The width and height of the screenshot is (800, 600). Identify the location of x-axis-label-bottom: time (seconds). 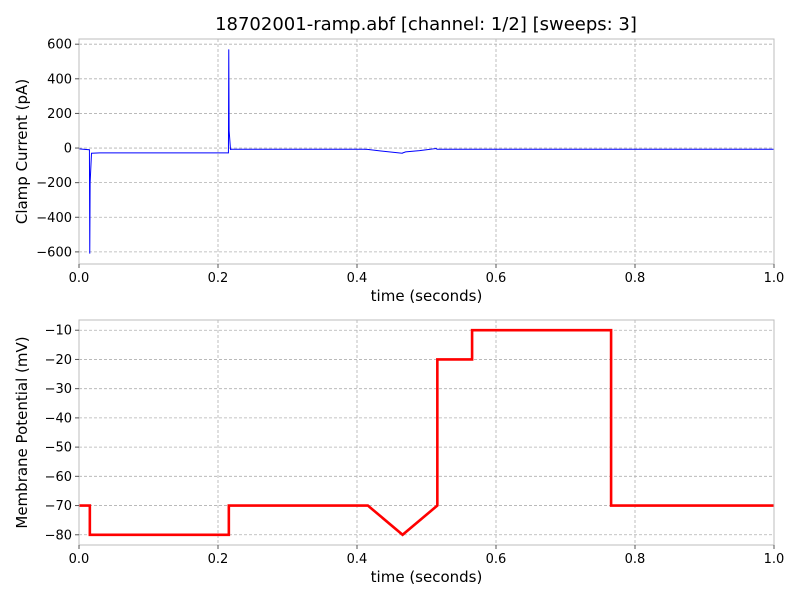
(427, 577).